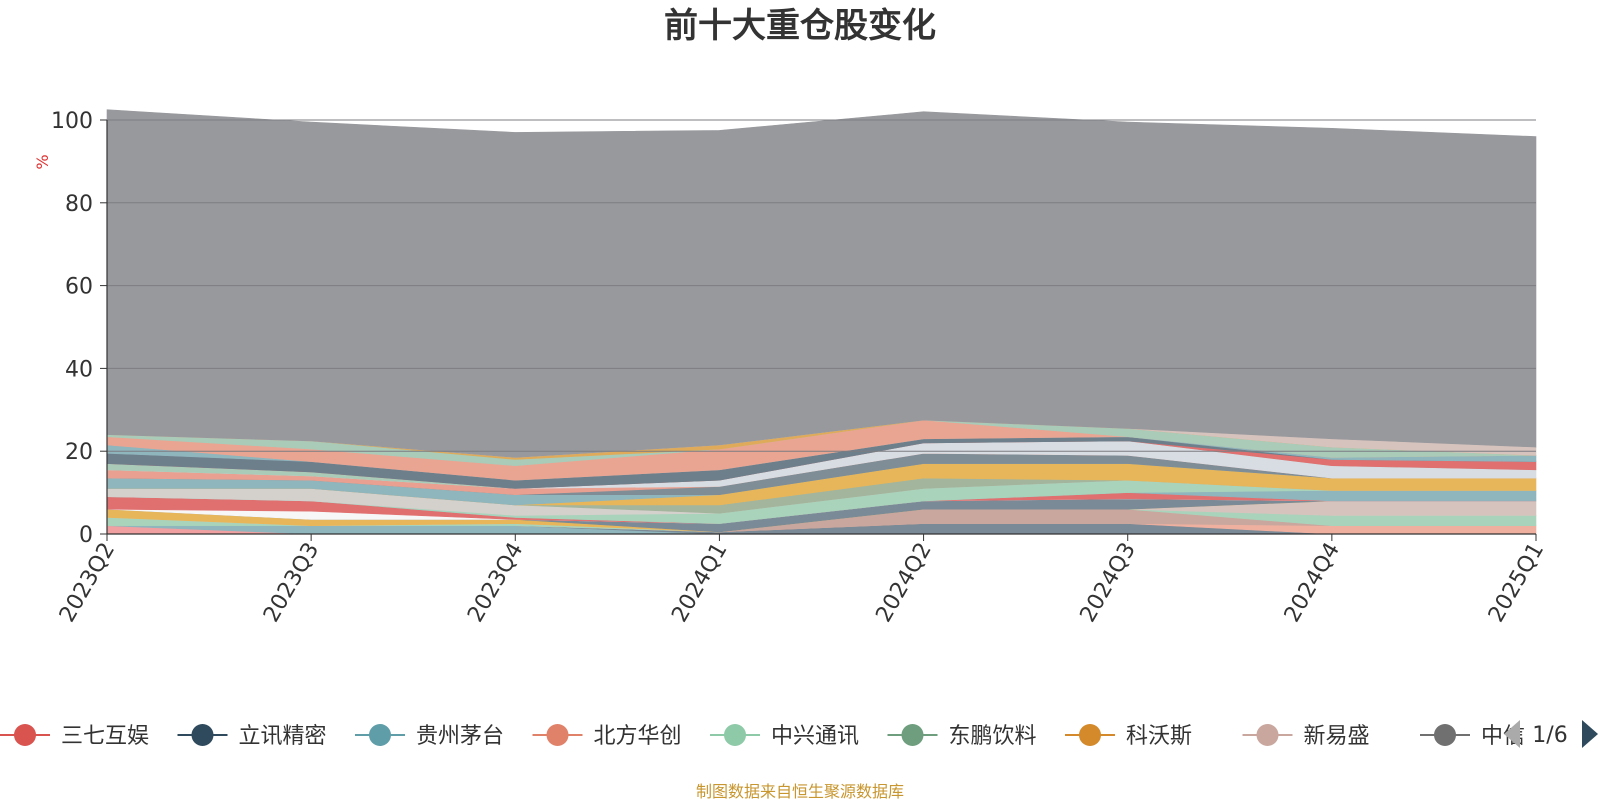  I want to click on legend-item-5: 东鹏饮料, so click(962, 736).